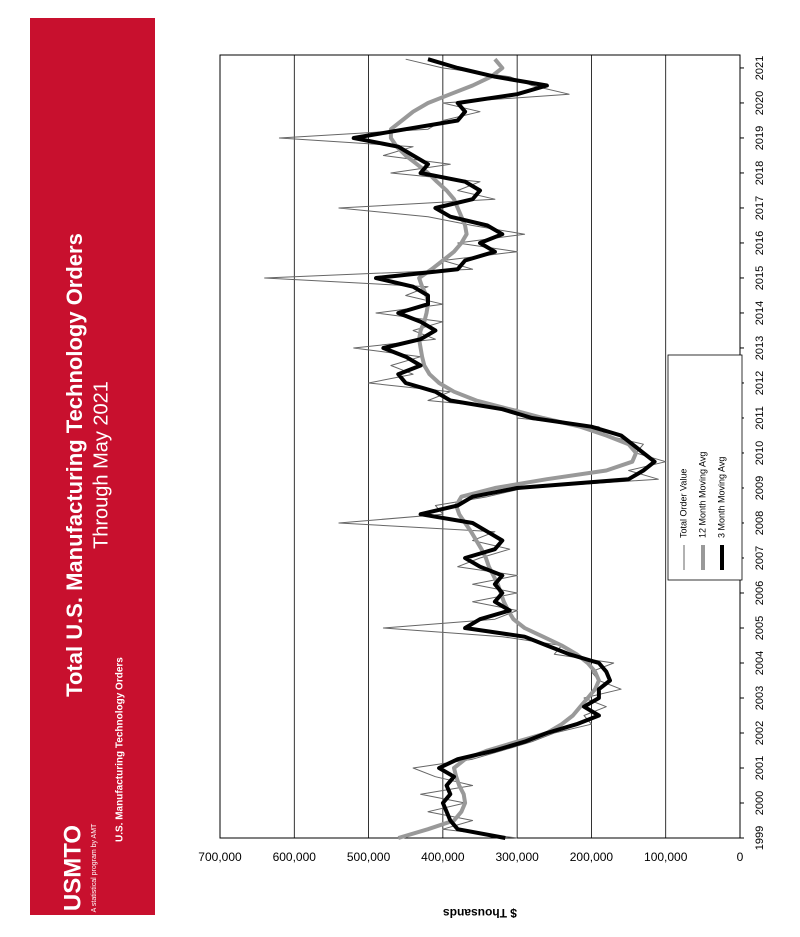  What do you see at coordinates (101, 465) in the screenshot?
I see `banner-subtitle: Through May 2021` at bounding box center [101, 465].